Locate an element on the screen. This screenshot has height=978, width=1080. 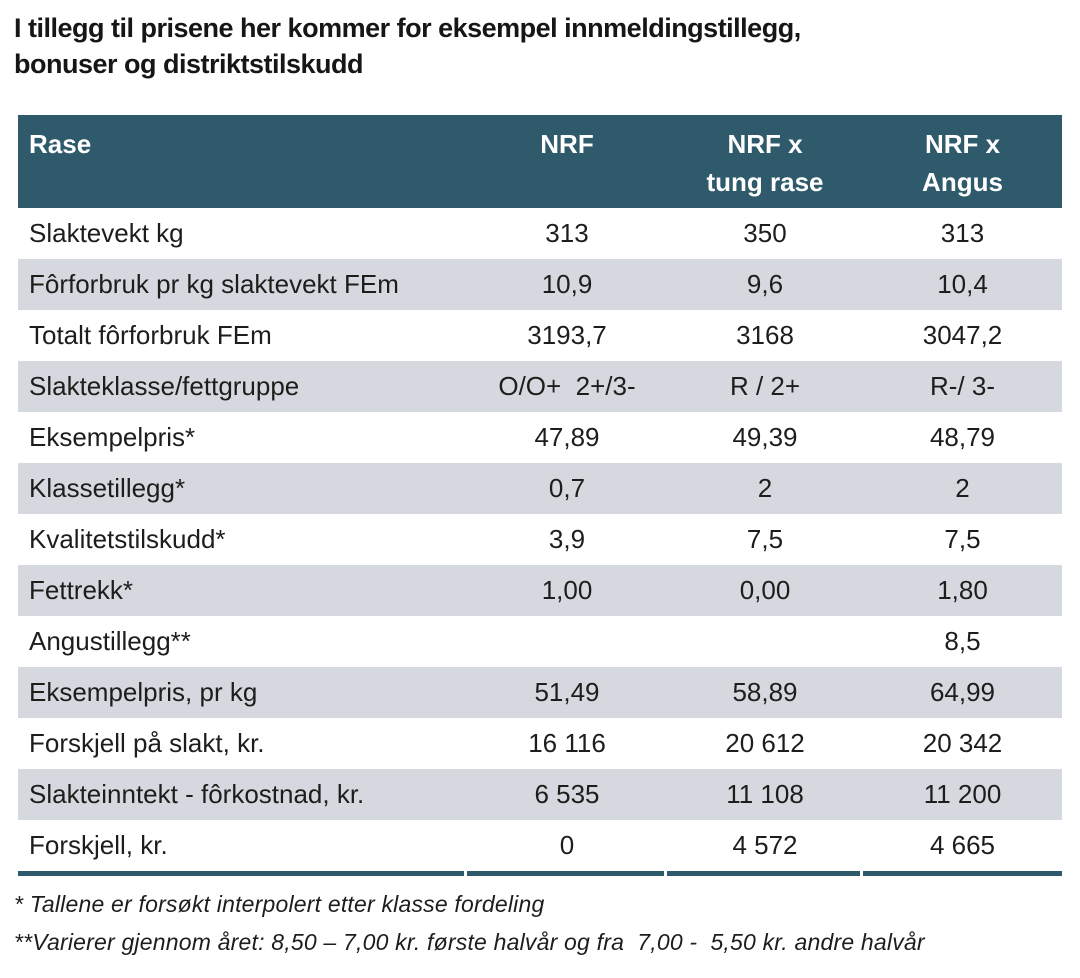
column-header-rase: Rase is located at coordinates (242, 162).